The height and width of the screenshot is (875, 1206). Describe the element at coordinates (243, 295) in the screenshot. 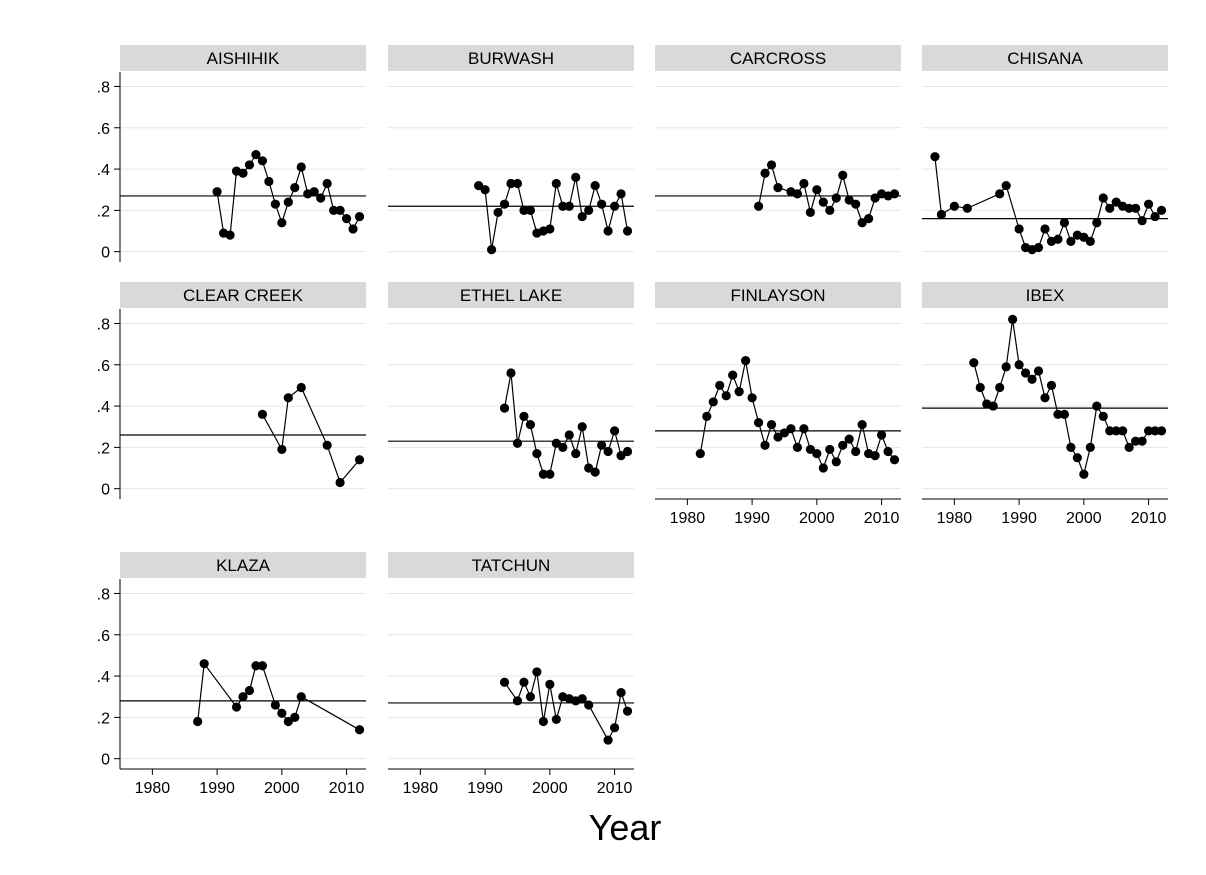

I see `panel-title: CLEAR CREEK` at that location.